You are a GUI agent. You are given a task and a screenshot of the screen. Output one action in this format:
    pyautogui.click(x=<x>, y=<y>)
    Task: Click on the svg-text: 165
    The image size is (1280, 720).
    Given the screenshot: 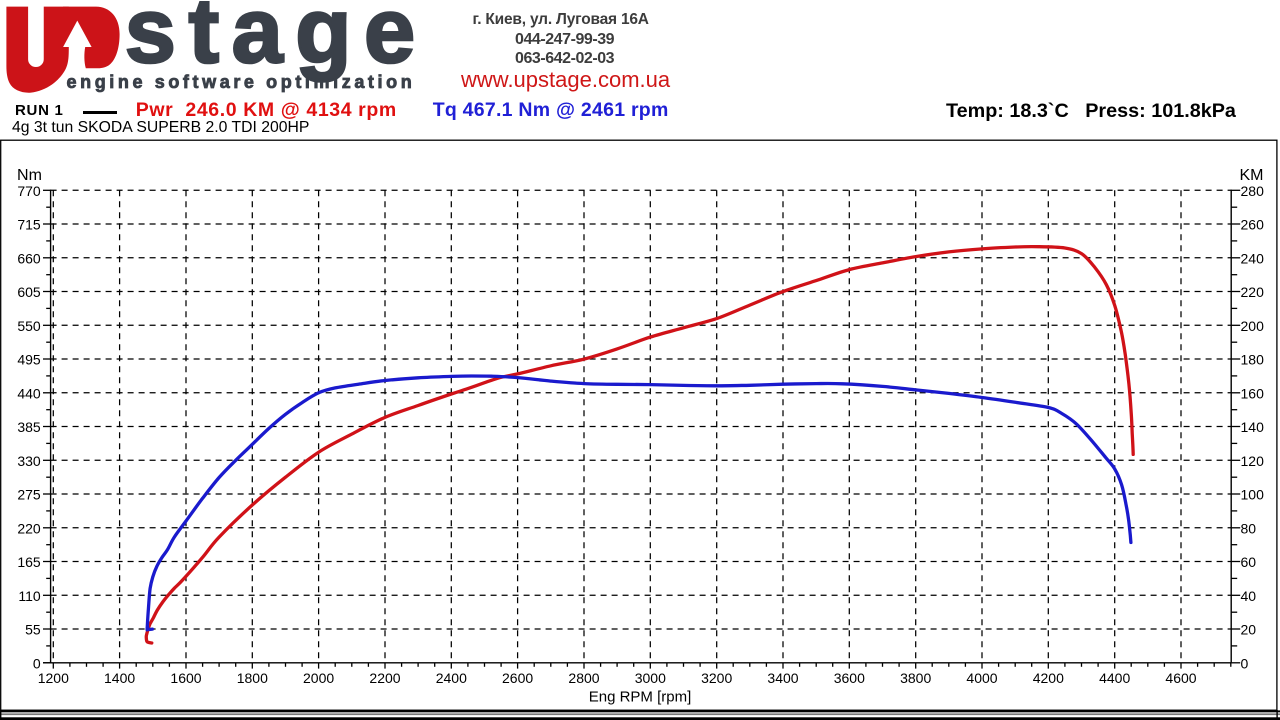 What is the action you would take?
    pyautogui.click(x=29, y=562)
    